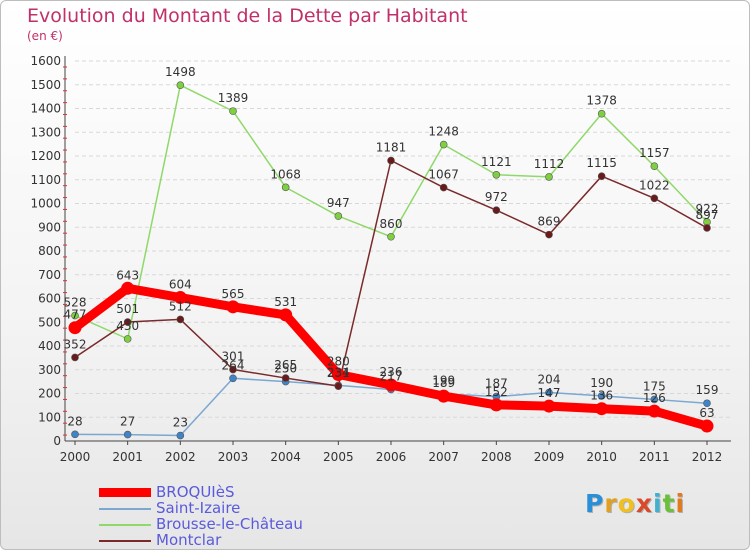 Image resolution: width=750 pixels, height=550 pixels. I want to click on data-label-montclar: 1115, so click(601, 163).